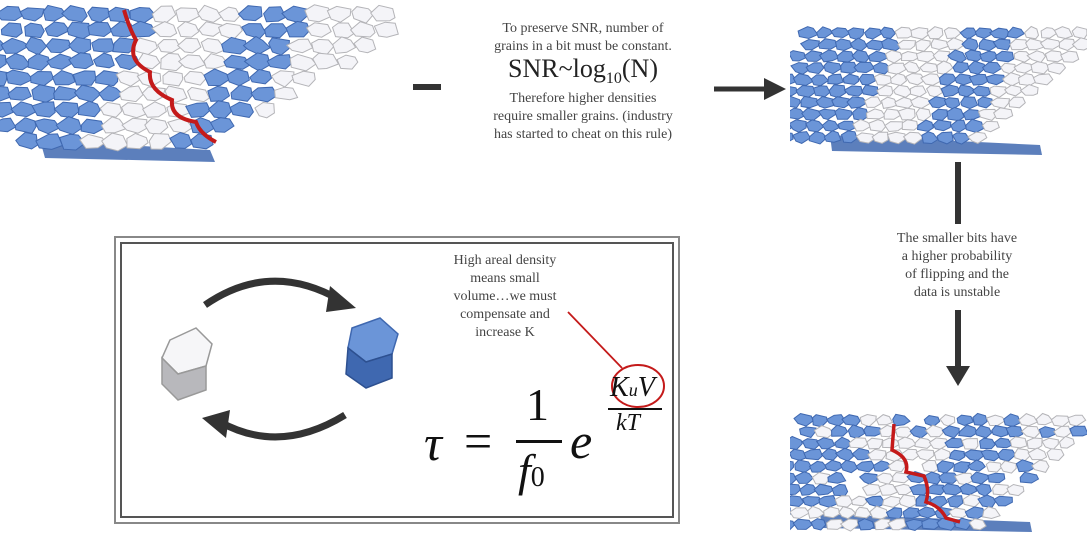 The image size is (1087, 540). I want to click on flip-note-line4: data is unstable, so click(957, 292).